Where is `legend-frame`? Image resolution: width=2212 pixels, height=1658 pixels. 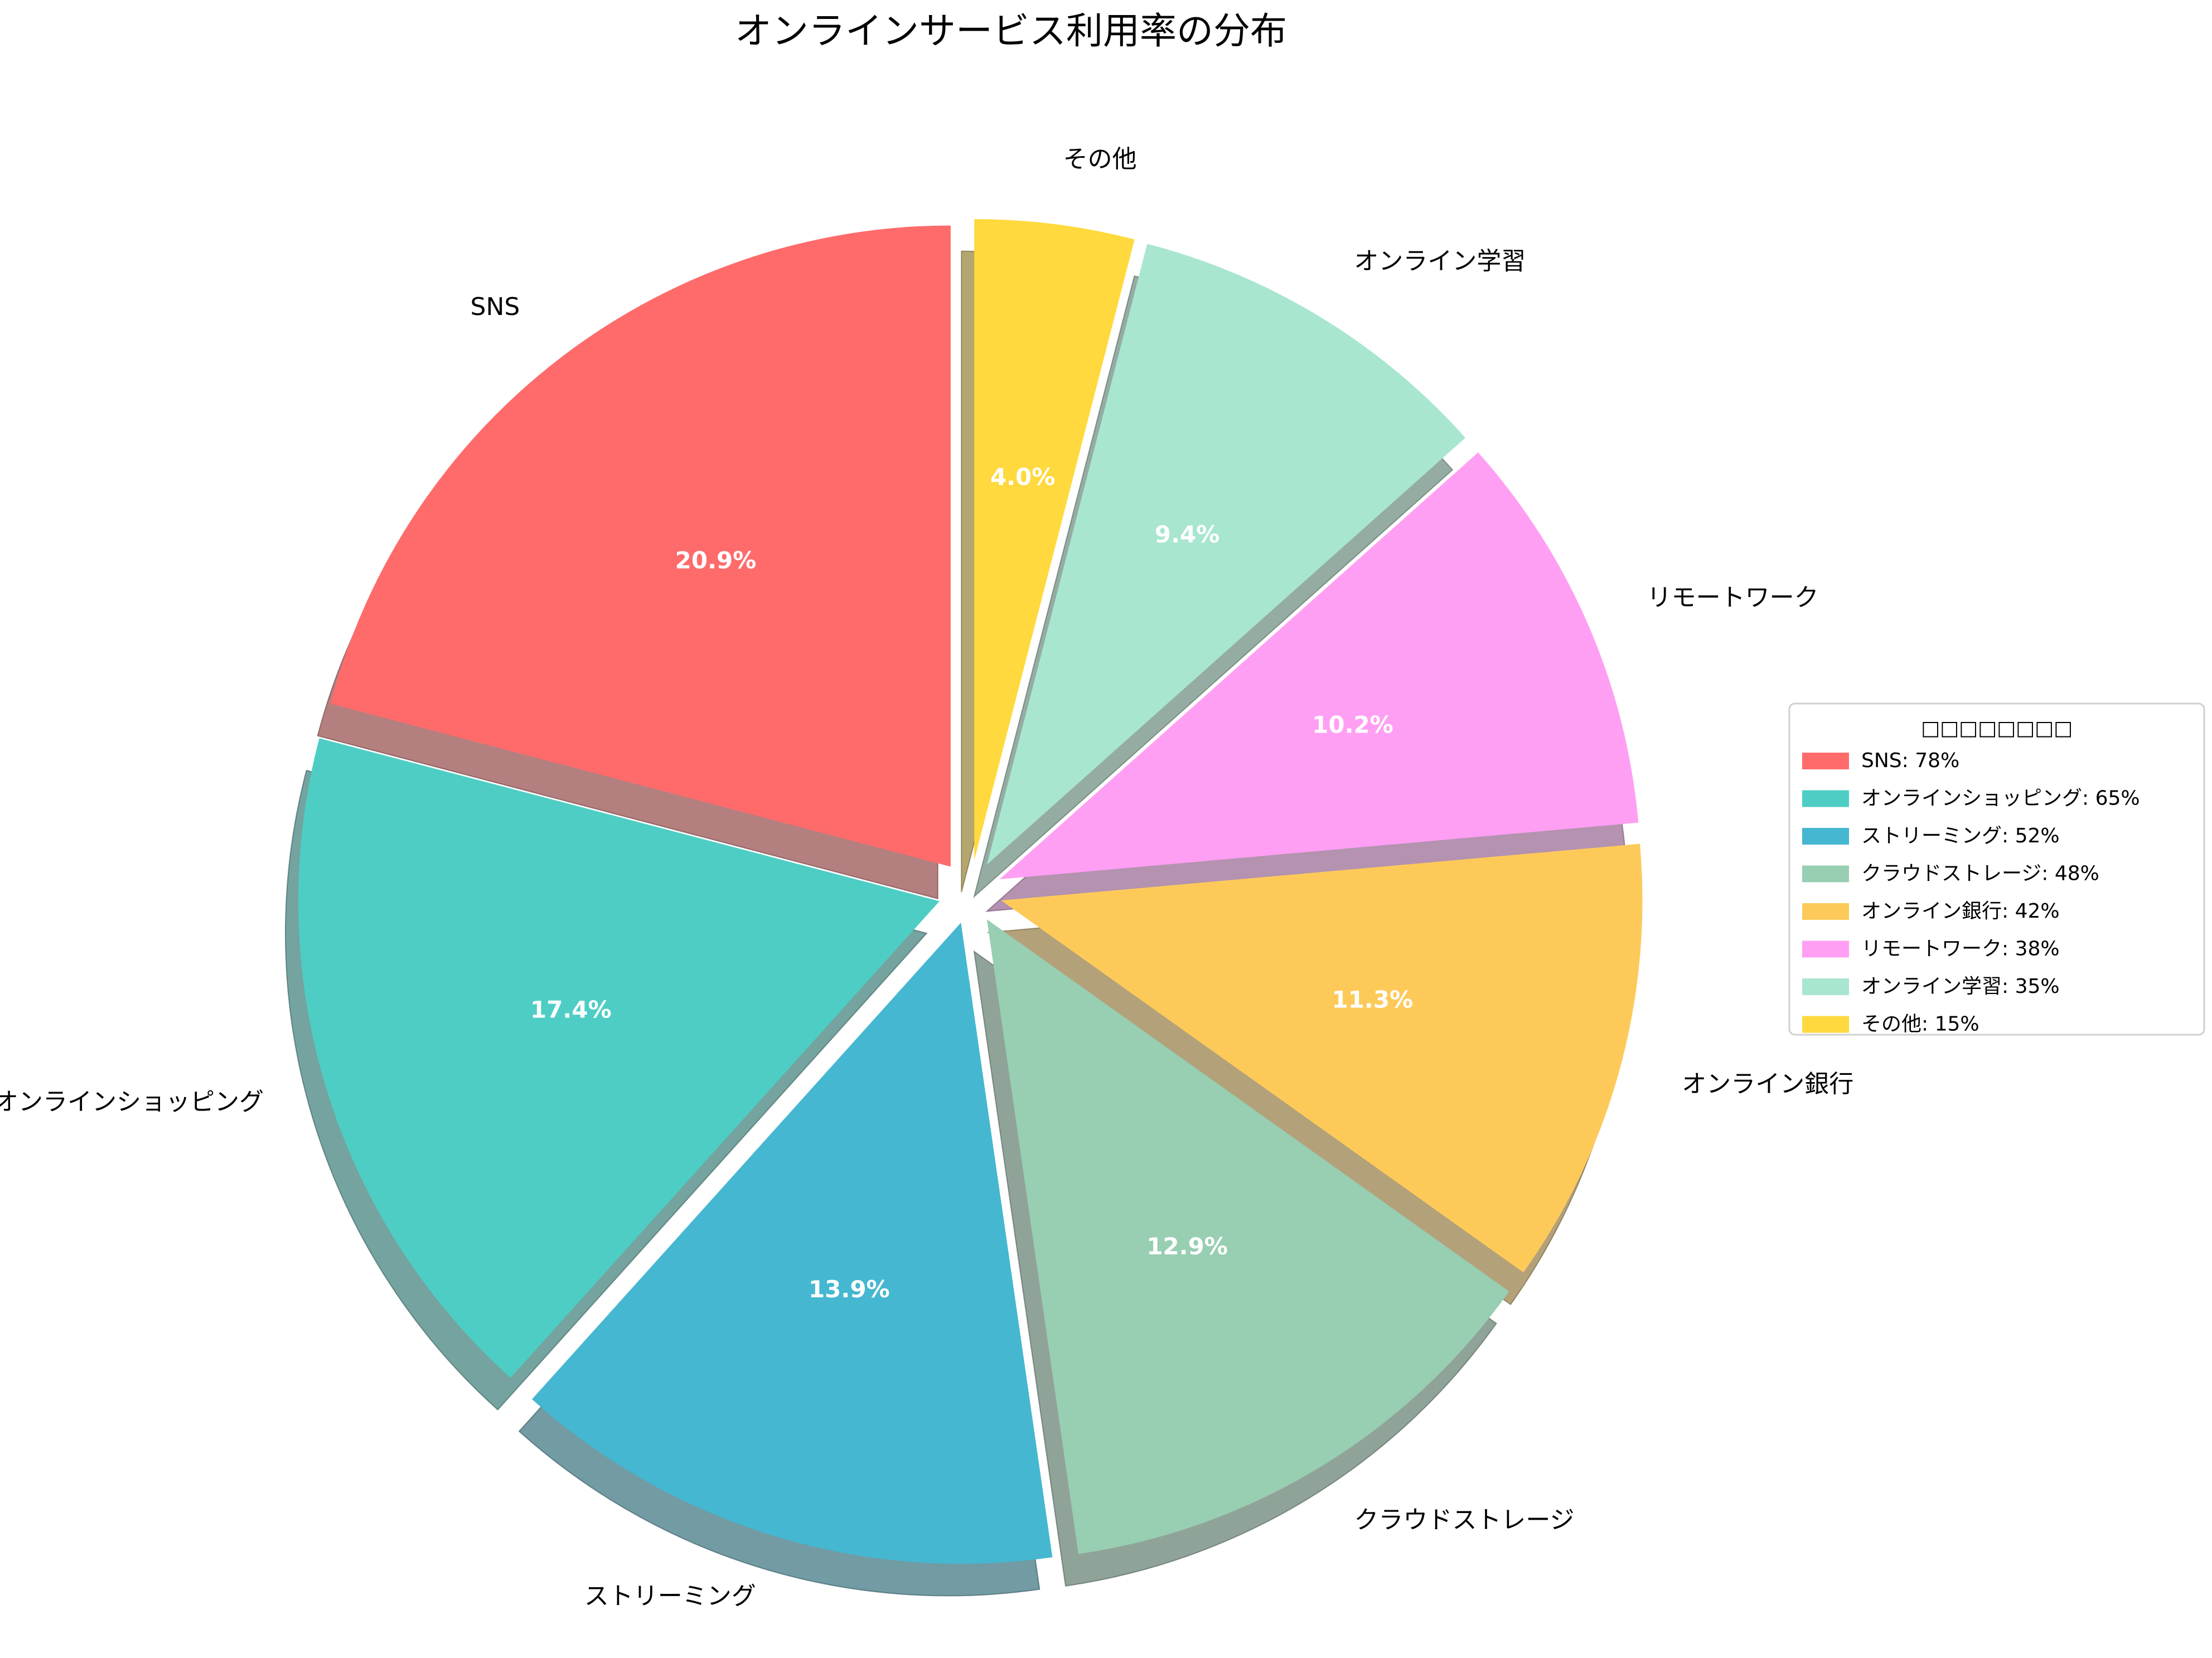 legend-frame is located at coordinates (1996, 869).